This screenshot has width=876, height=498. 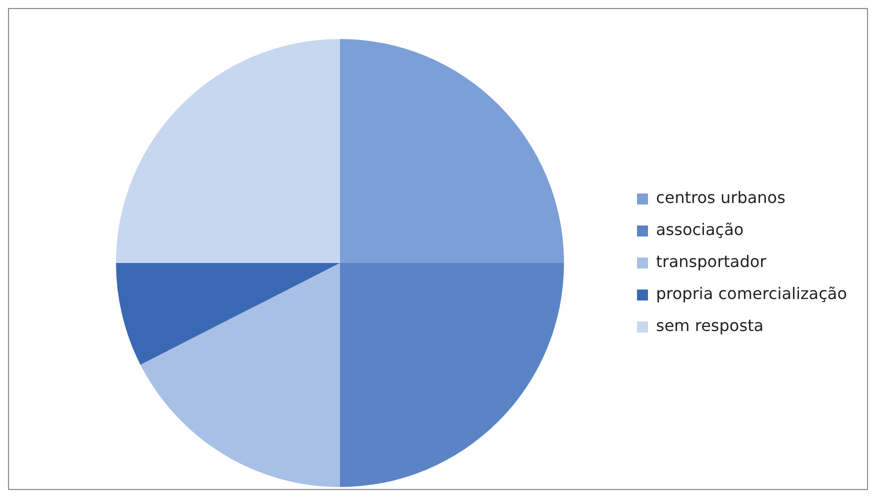 I want to click on legend-label: associação, so click(x=700, y=230).